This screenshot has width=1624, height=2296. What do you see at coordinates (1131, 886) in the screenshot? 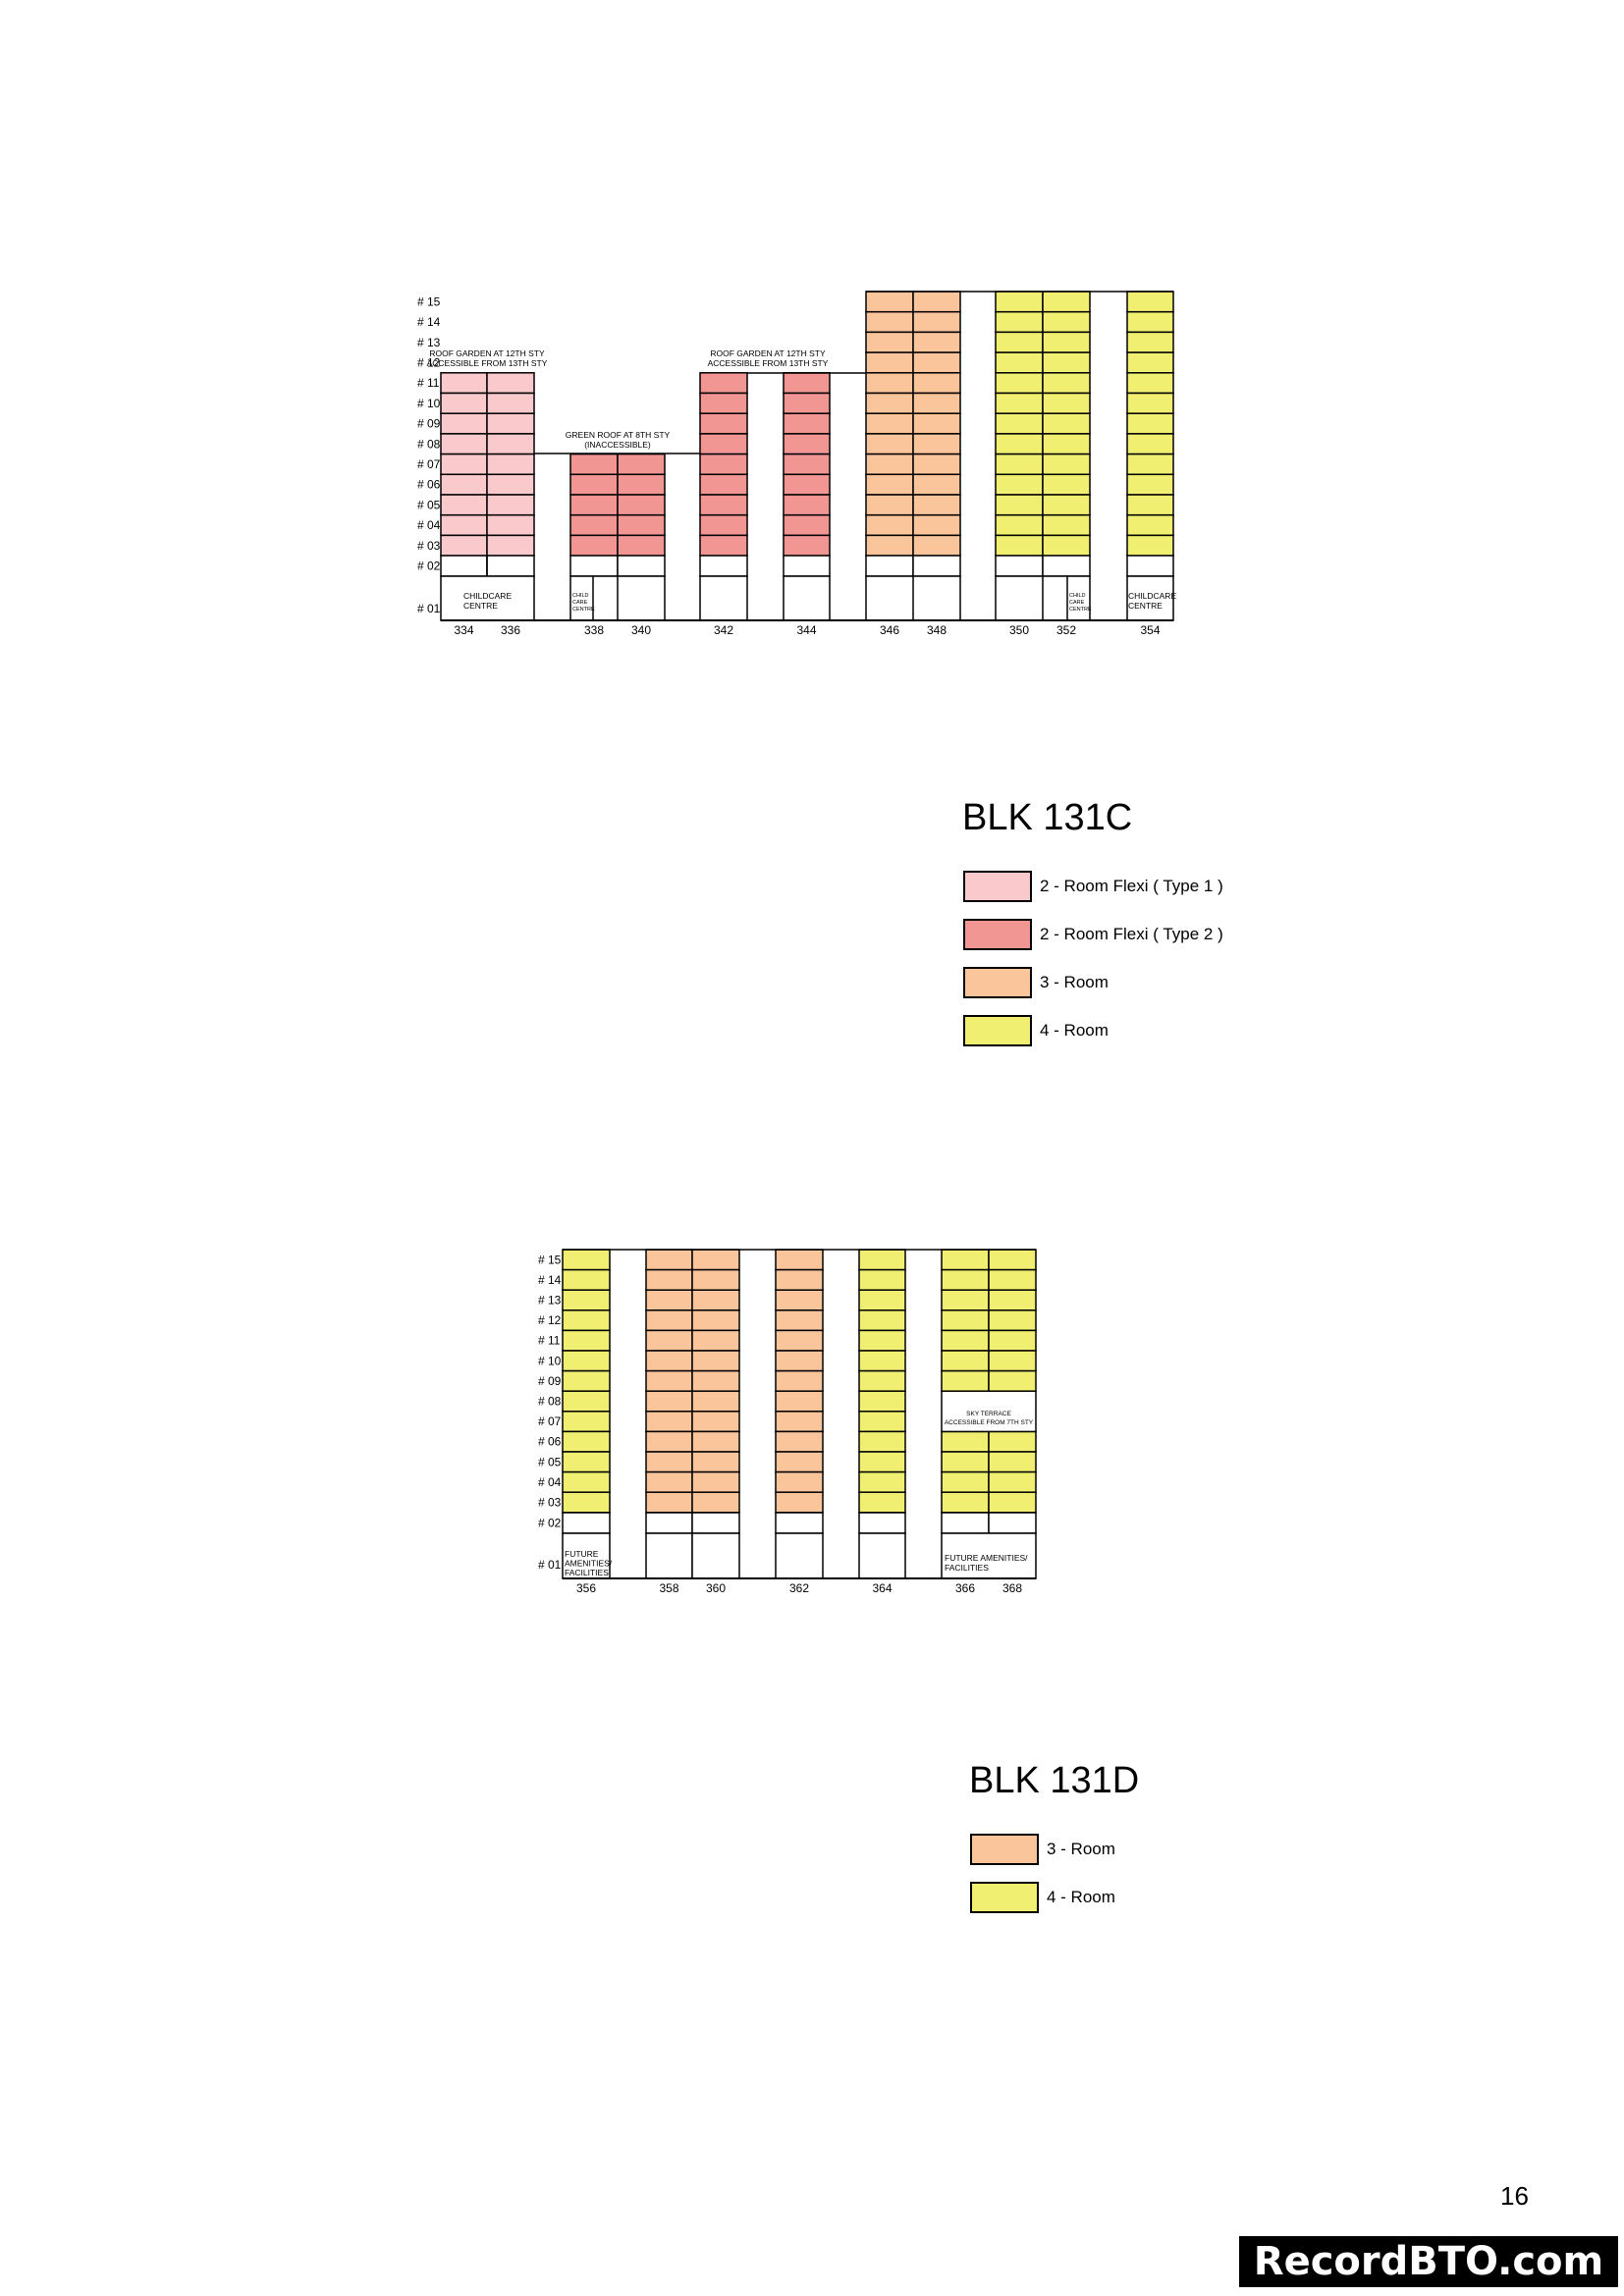
I see `legend-label: 2 - Room Flexi ( Type 1 )` at bounding box center [1131, 886].